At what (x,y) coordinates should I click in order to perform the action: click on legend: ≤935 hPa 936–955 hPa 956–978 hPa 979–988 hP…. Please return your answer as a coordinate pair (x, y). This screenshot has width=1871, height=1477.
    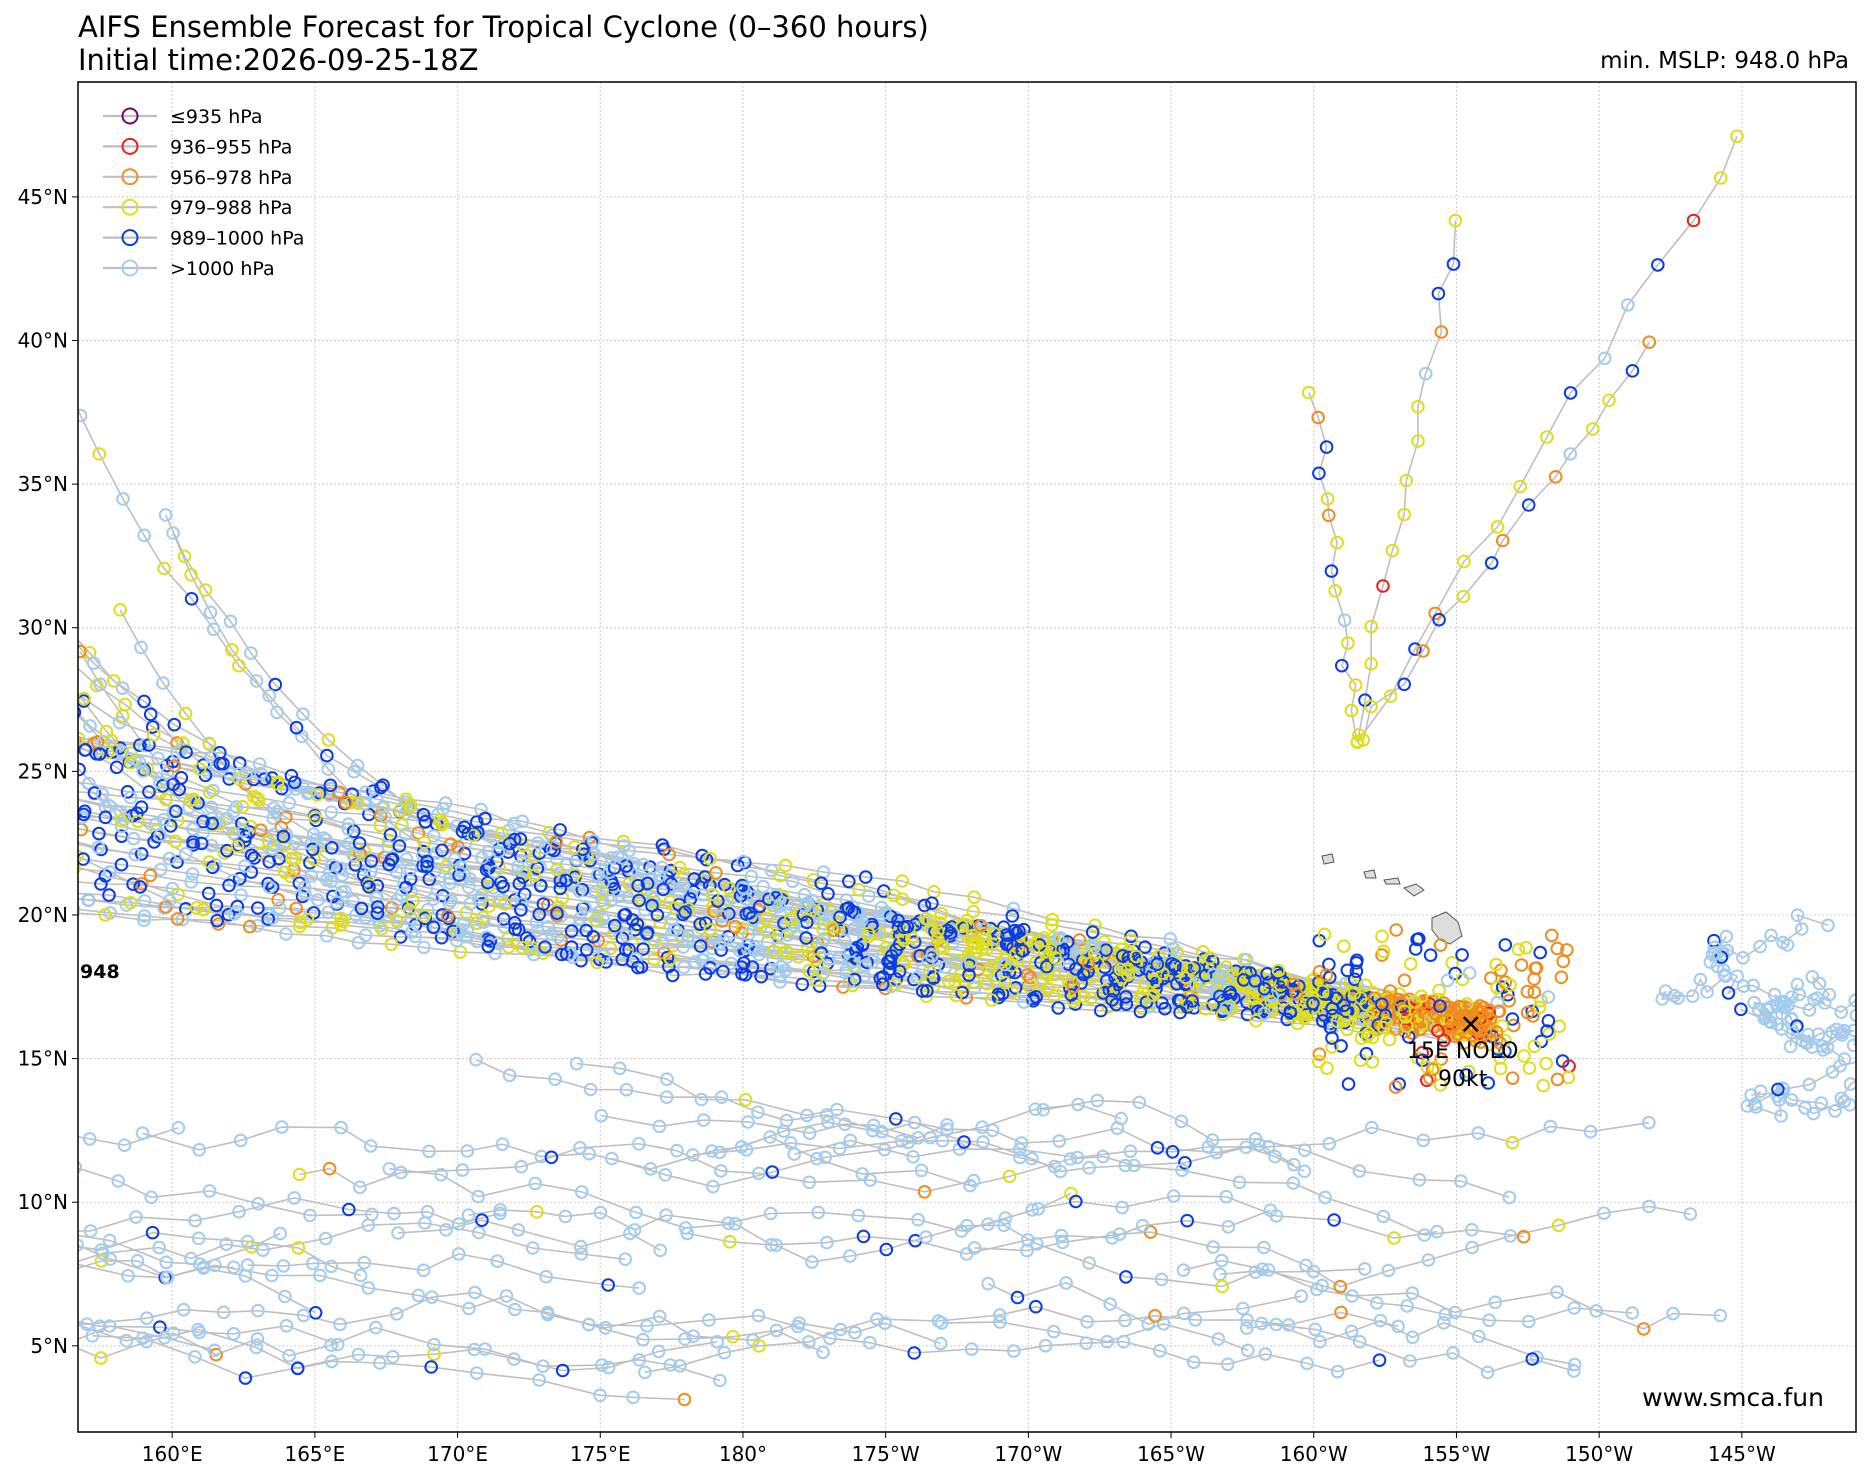
    Looking at the image, I should click on (203, 193).